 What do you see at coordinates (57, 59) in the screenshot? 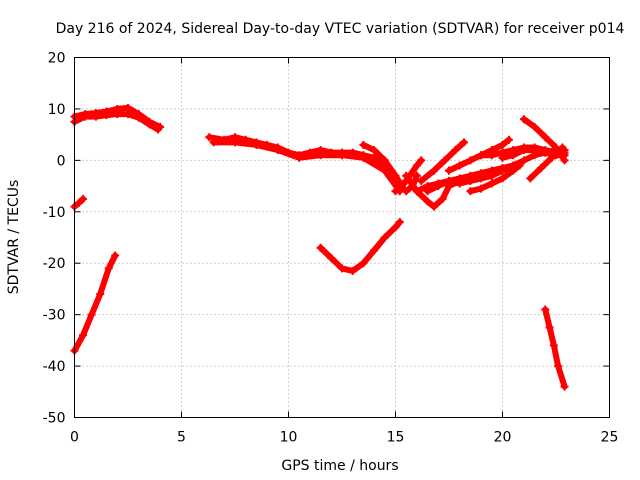
I see `y-tick-label: 20` at bounding box center [57, 59].